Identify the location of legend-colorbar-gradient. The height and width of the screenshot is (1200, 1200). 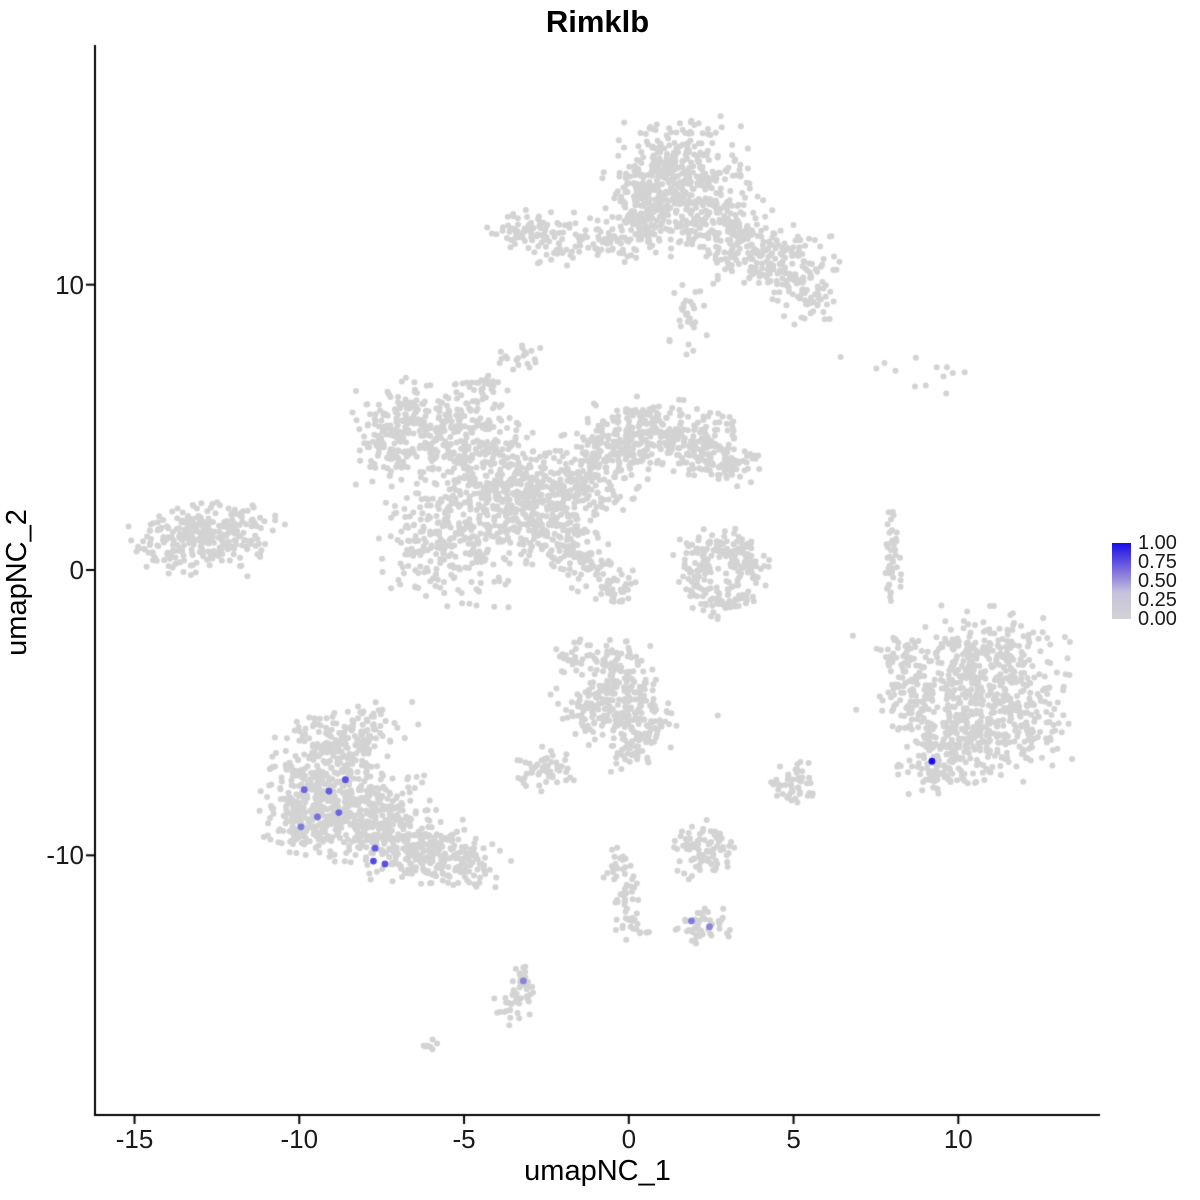
(1121, 581).